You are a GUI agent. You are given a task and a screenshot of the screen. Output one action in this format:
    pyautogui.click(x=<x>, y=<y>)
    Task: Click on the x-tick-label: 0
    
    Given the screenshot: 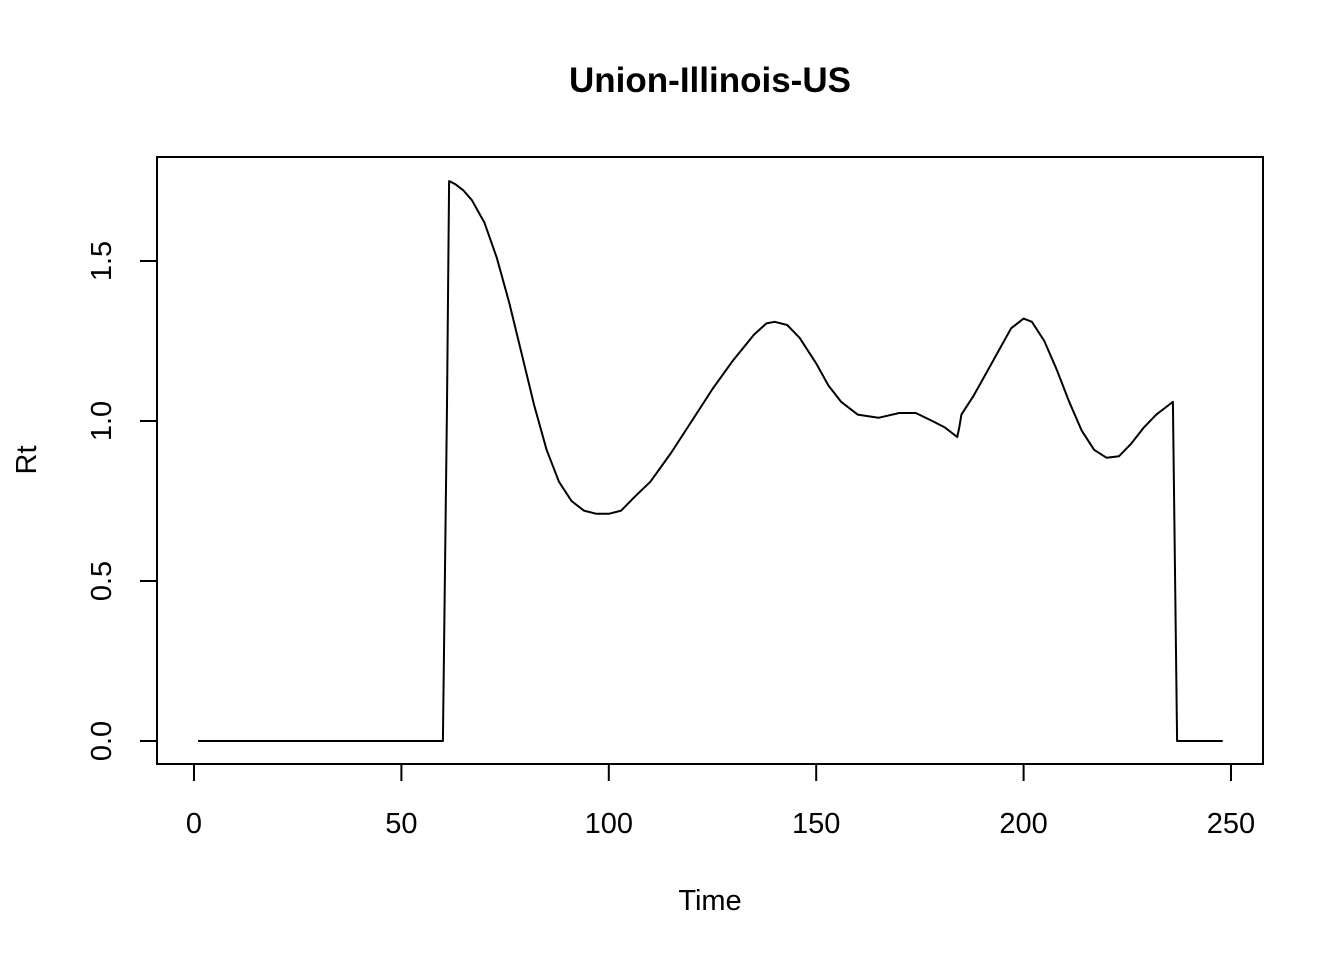 What is the action you would take?
    pyautogui.click(x=194, y=824)
    